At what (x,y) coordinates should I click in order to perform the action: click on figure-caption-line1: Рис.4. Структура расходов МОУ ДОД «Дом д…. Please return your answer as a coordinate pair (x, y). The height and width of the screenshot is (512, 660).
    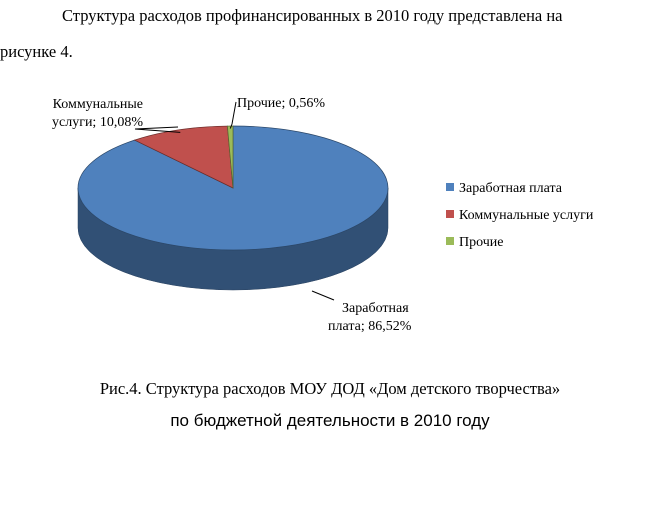
    Looking at the image, I should click on (330, 388).